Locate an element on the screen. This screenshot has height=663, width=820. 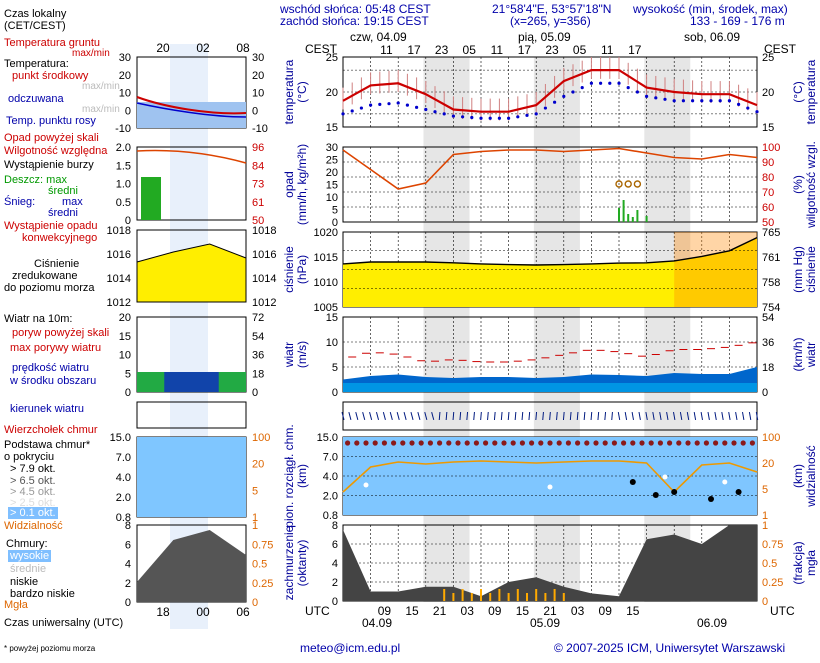
mini-tick-cover-right-2: 0.5 is located at coordinates (259, 565).